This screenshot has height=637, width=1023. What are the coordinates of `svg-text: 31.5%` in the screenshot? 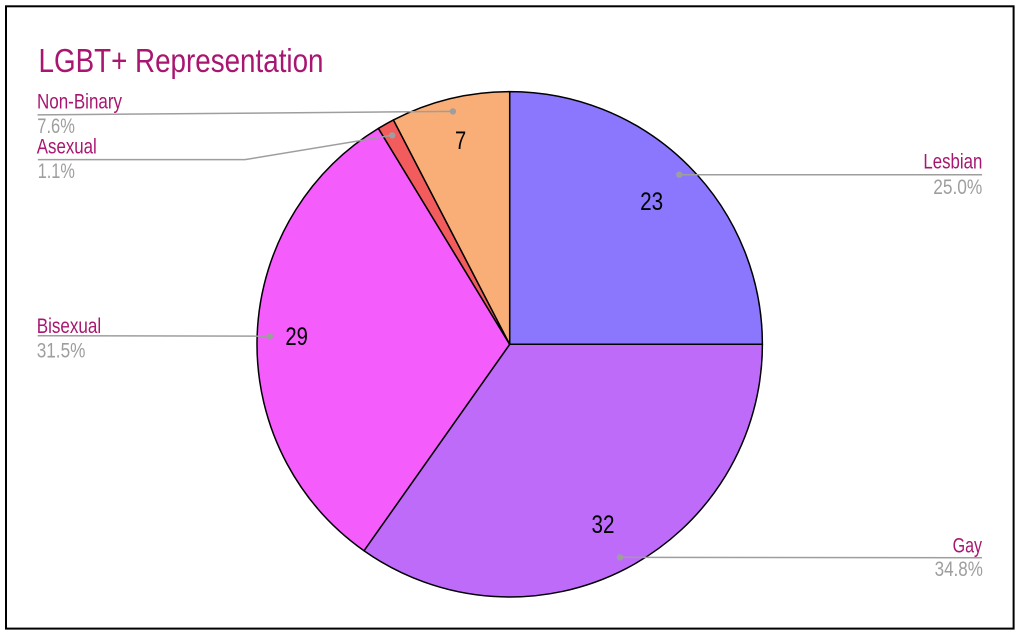 It's located at (61, 350).